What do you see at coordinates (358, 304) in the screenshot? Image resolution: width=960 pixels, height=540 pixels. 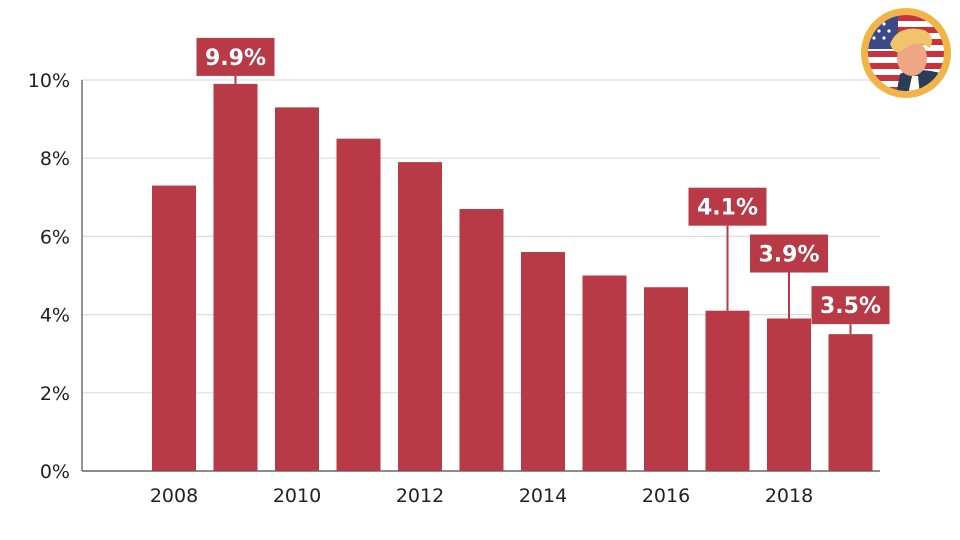 I see `bar-2011` at bounding box center [358, 304].